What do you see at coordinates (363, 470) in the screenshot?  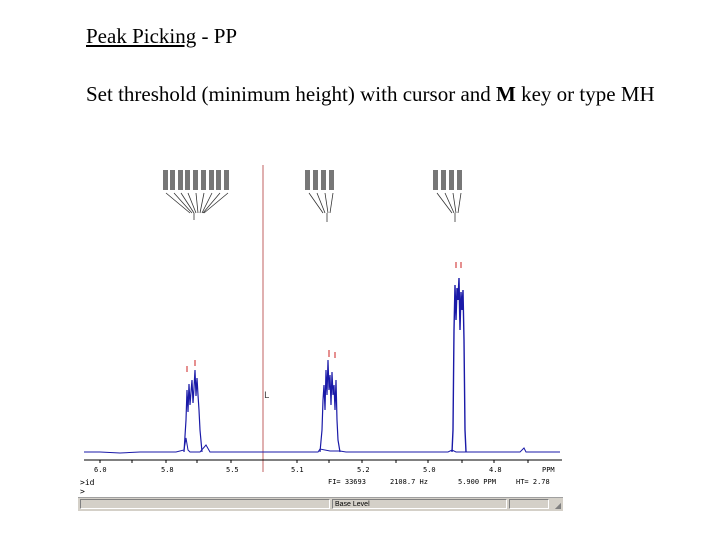 I see `tick-label: 5.2` at bounding box center [363, 470].